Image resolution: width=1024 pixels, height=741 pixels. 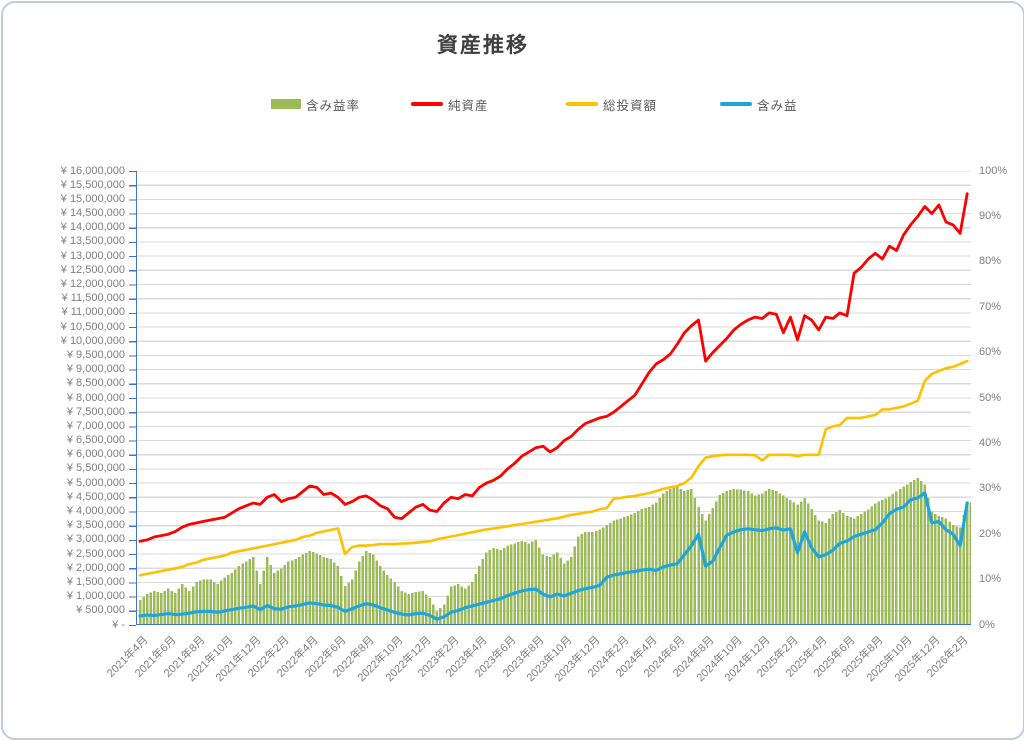 I want to click on unrealized-gain-line, so click(x=553, y=556).